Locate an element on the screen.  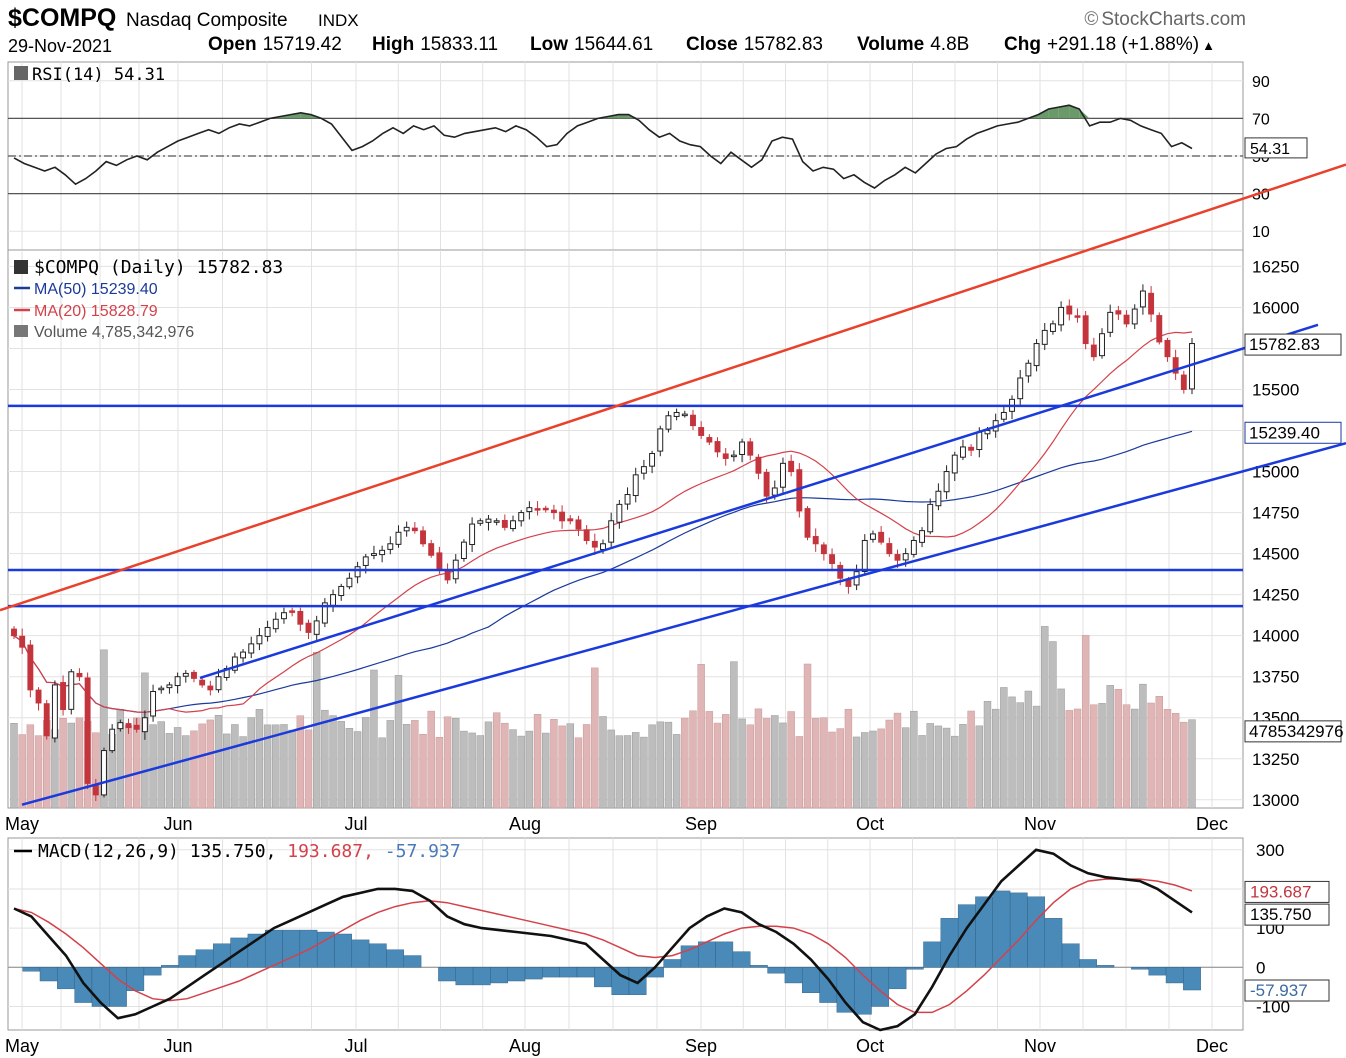
macd-signal-value: 193.687 is located at coordinates (1280, 891).